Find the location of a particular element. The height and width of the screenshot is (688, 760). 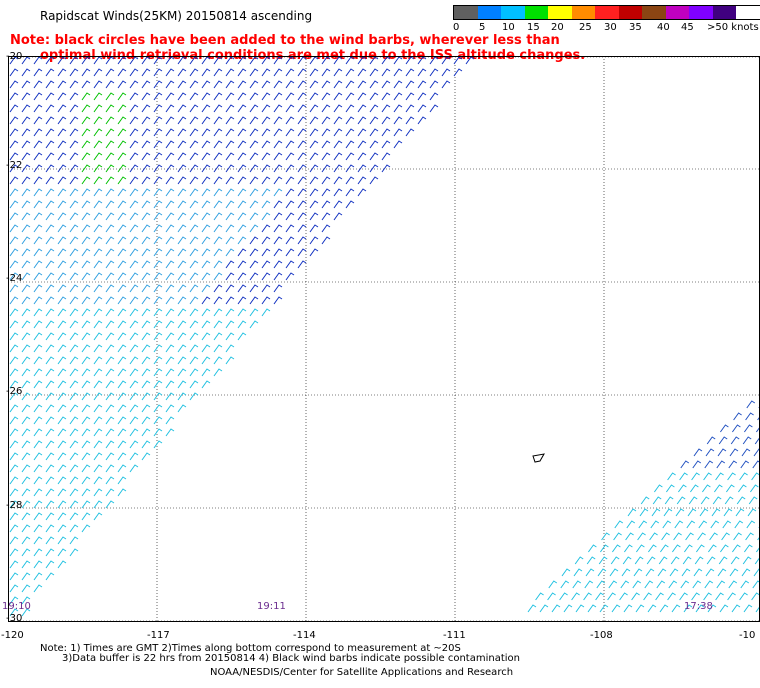

legend-swatch is located at coordinates (630, 12).